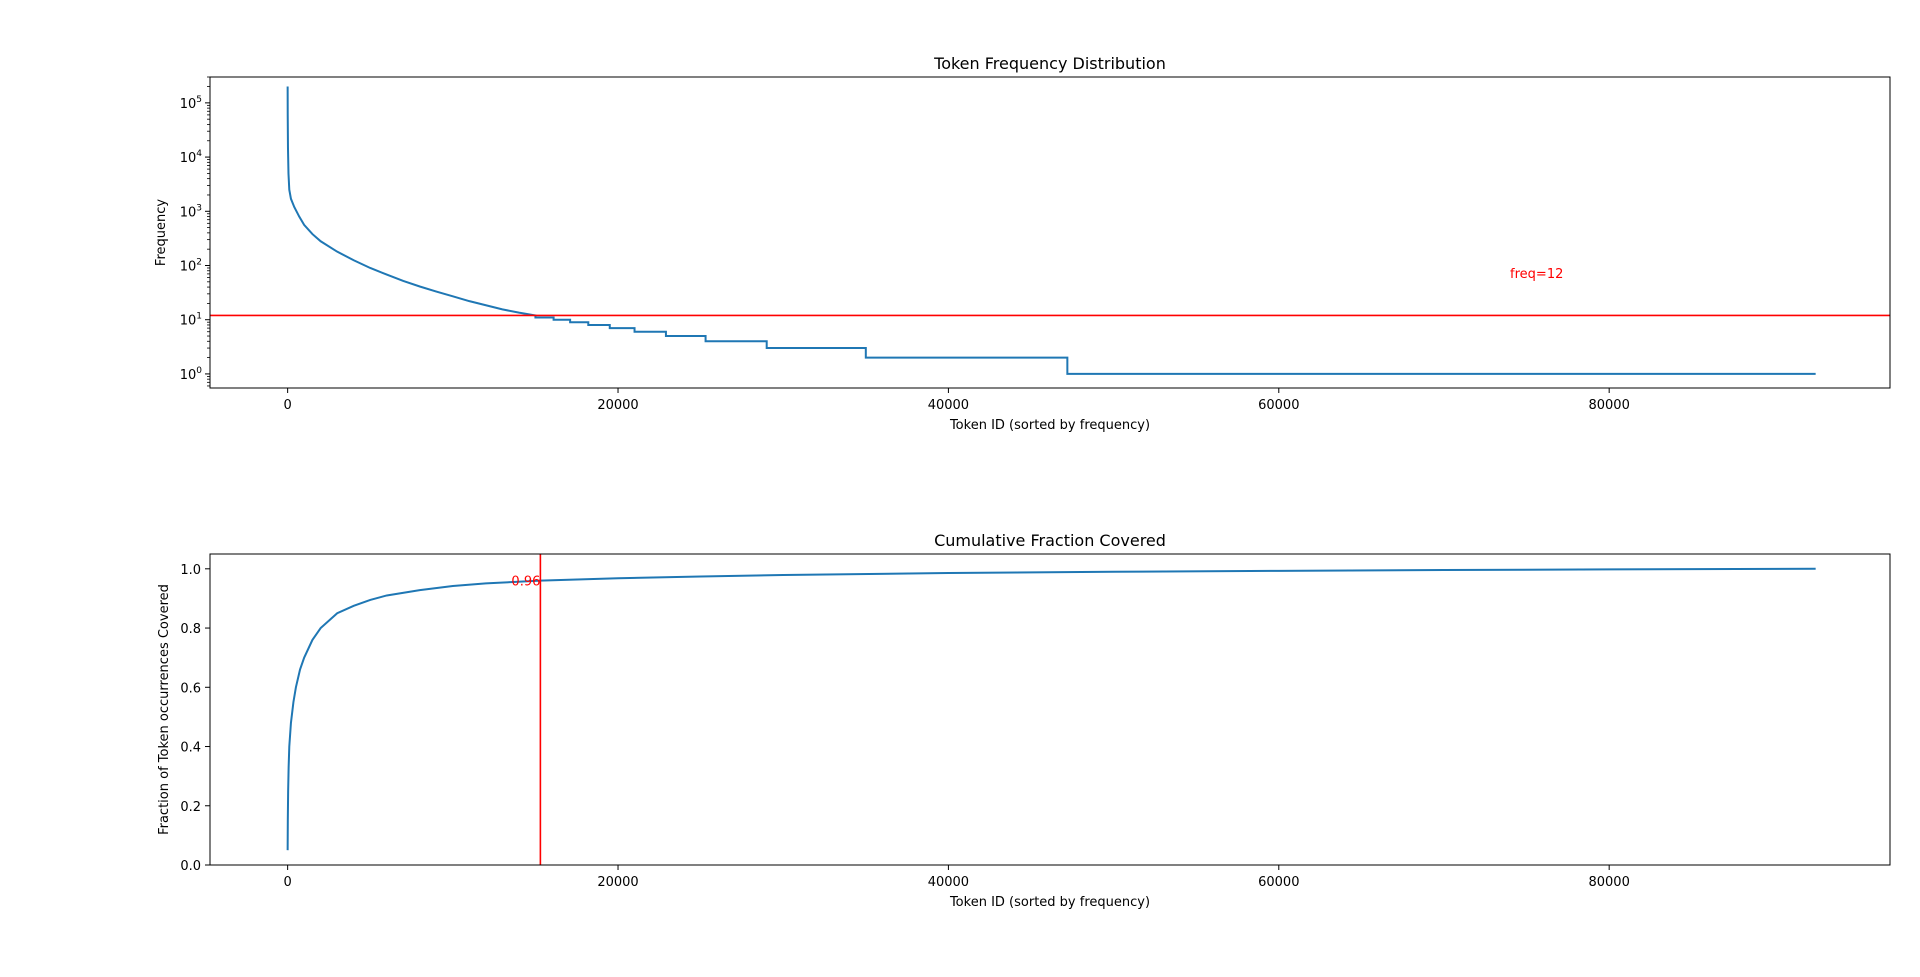 This screenshot has height=977, width=1920. Describe the element at coordinates (1536, 274) in the screenshot. I see `annotation-label: freq=12` at that location.